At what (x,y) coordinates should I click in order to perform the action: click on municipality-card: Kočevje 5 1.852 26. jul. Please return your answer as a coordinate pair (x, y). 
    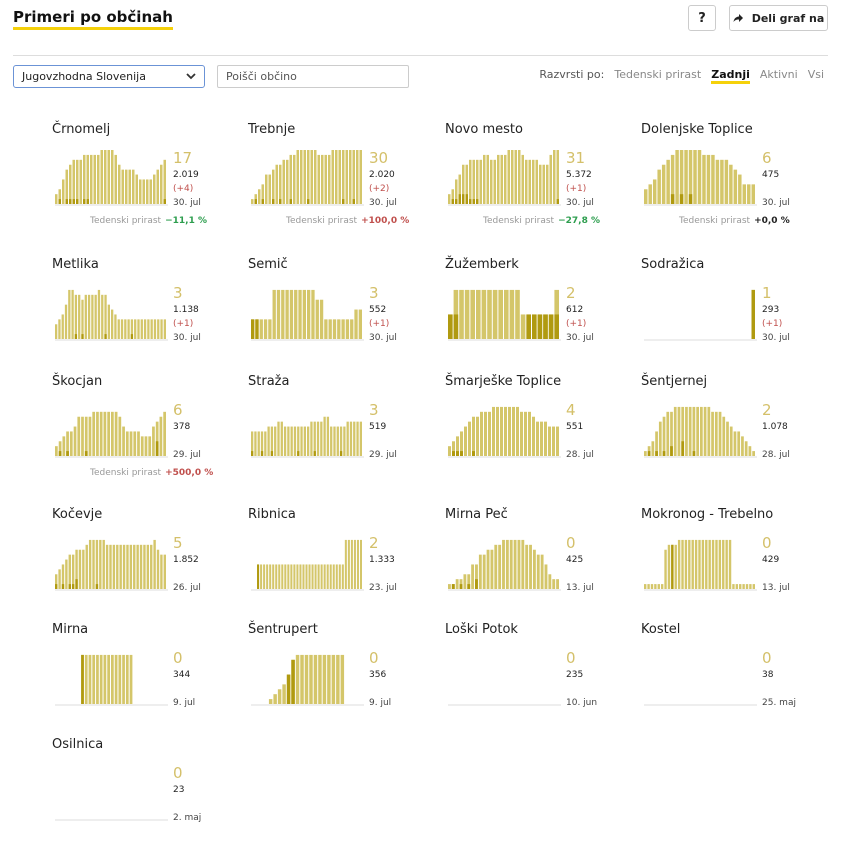
    Looking at the image, I should click on (147, 567).